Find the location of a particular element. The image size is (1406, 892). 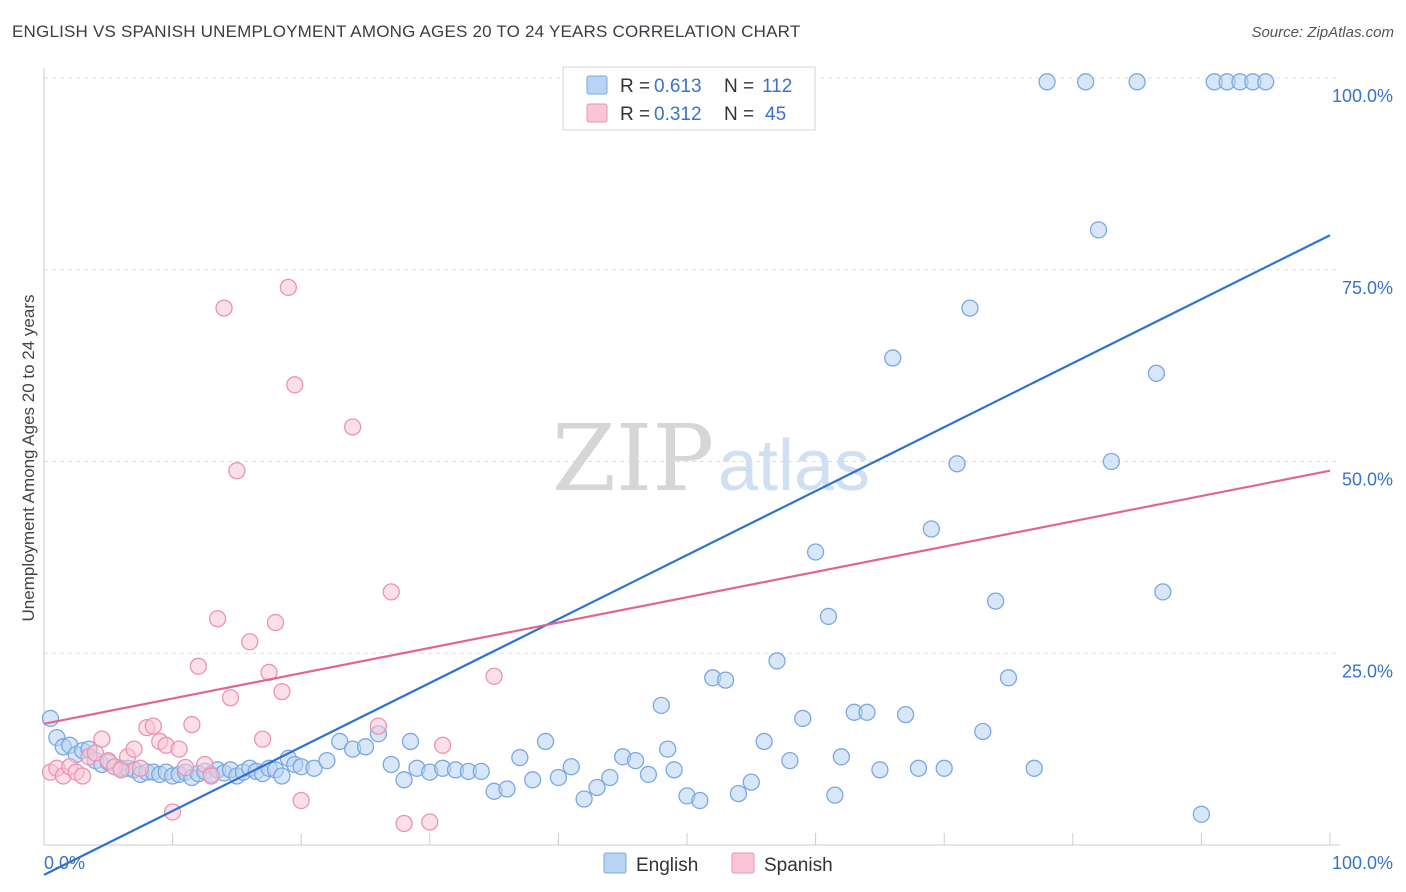

correlation-legend: R = 0.613 N = 112 R = 0.312 N = 45 is located at coordinates (689, 98).